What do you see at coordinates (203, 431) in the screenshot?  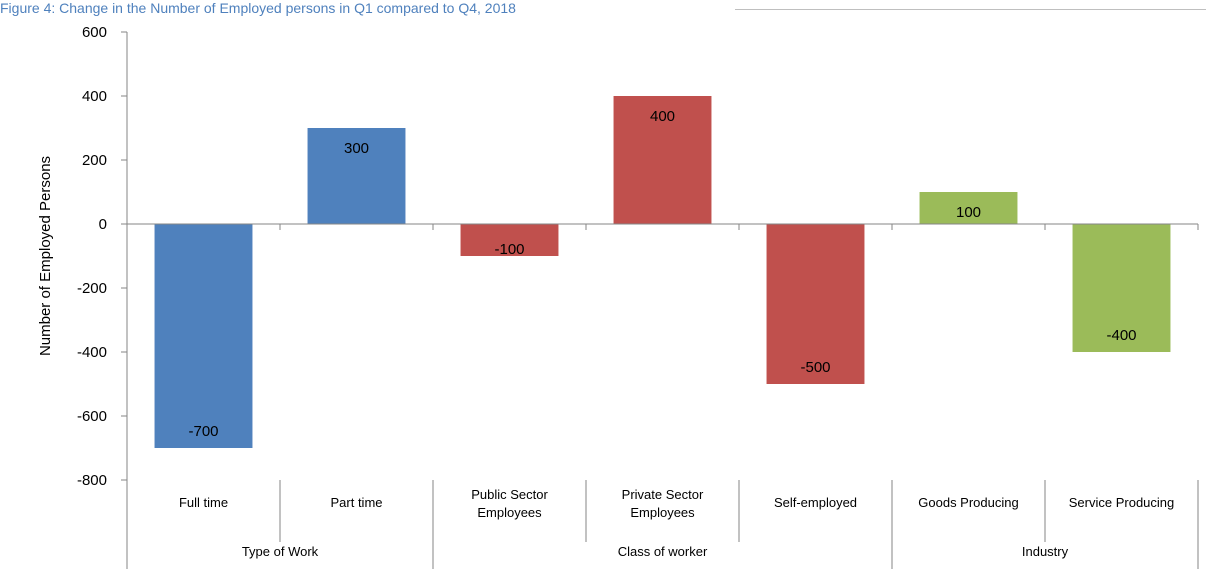 I see `data-label-1: -700` at bounding box center [203, 431].